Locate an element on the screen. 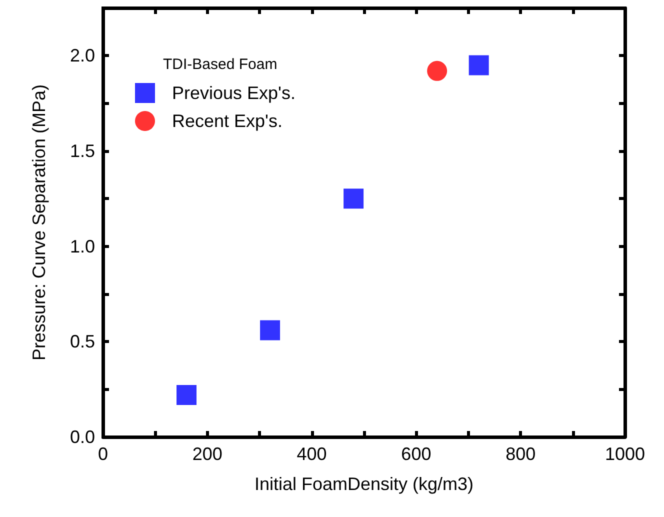 The image size is (664, 517). y-tick-label: 1.5 is located at coordinates (82, 151).